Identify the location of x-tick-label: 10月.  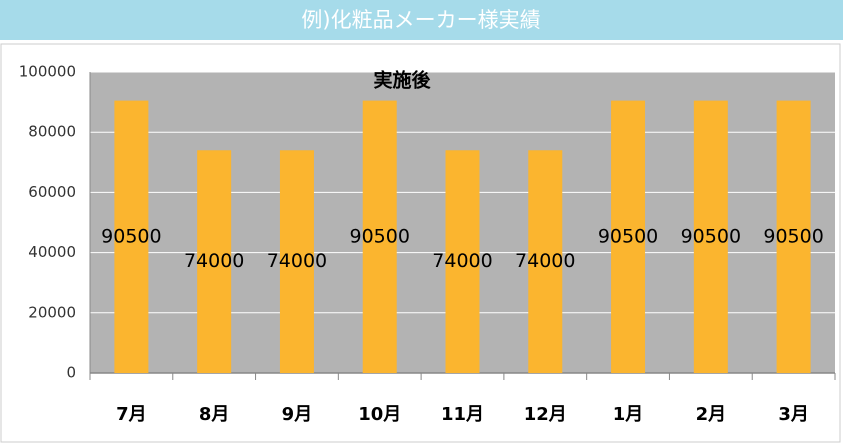
(379, 414).